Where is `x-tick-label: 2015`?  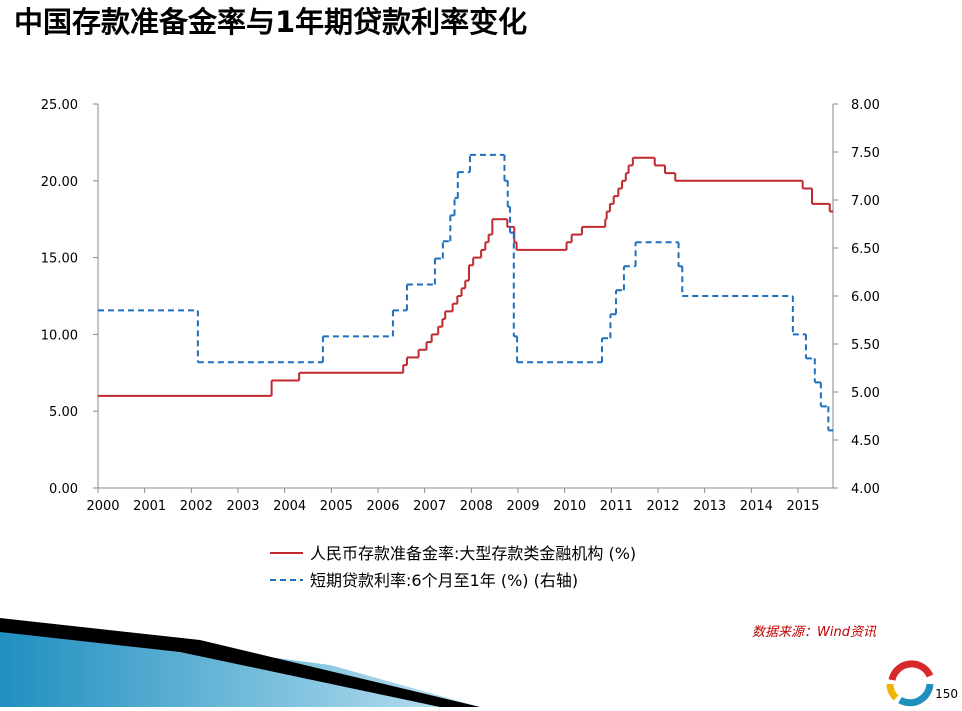 x-tick-label: 2015 is located at coordinates (802, 506).